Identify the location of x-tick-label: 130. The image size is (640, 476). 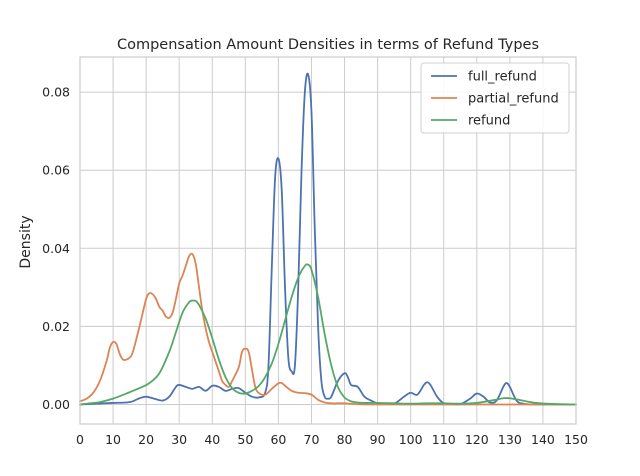
(510, 439).